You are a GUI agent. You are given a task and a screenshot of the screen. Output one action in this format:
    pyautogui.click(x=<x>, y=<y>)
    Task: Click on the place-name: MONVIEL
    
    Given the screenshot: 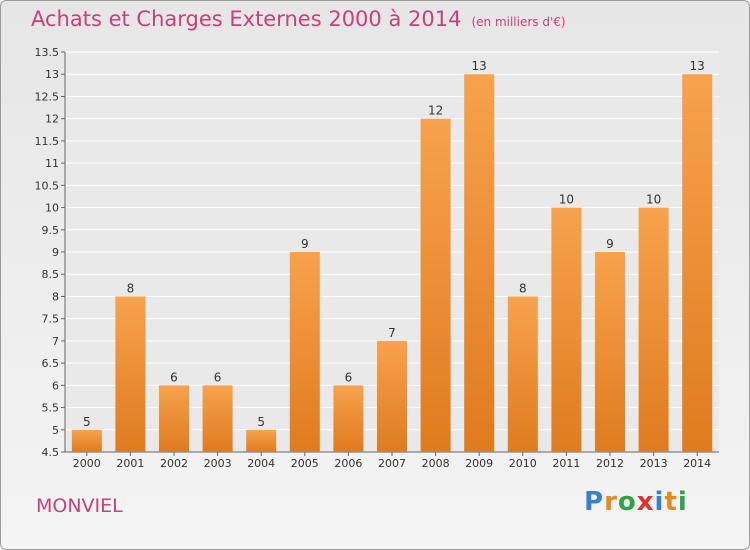 What is the action you would take?
    pyautogui.click(x=79, y=506)
    